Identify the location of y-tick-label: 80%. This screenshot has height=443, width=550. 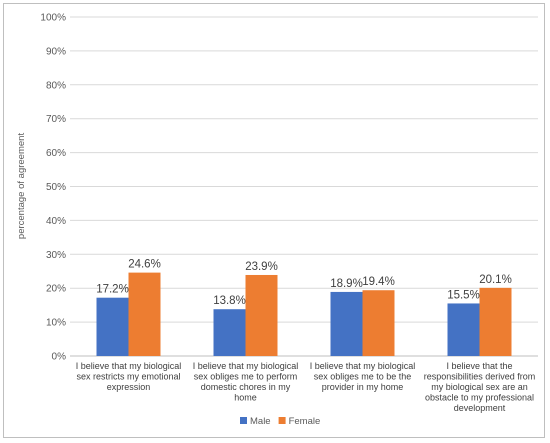
(56, 85).